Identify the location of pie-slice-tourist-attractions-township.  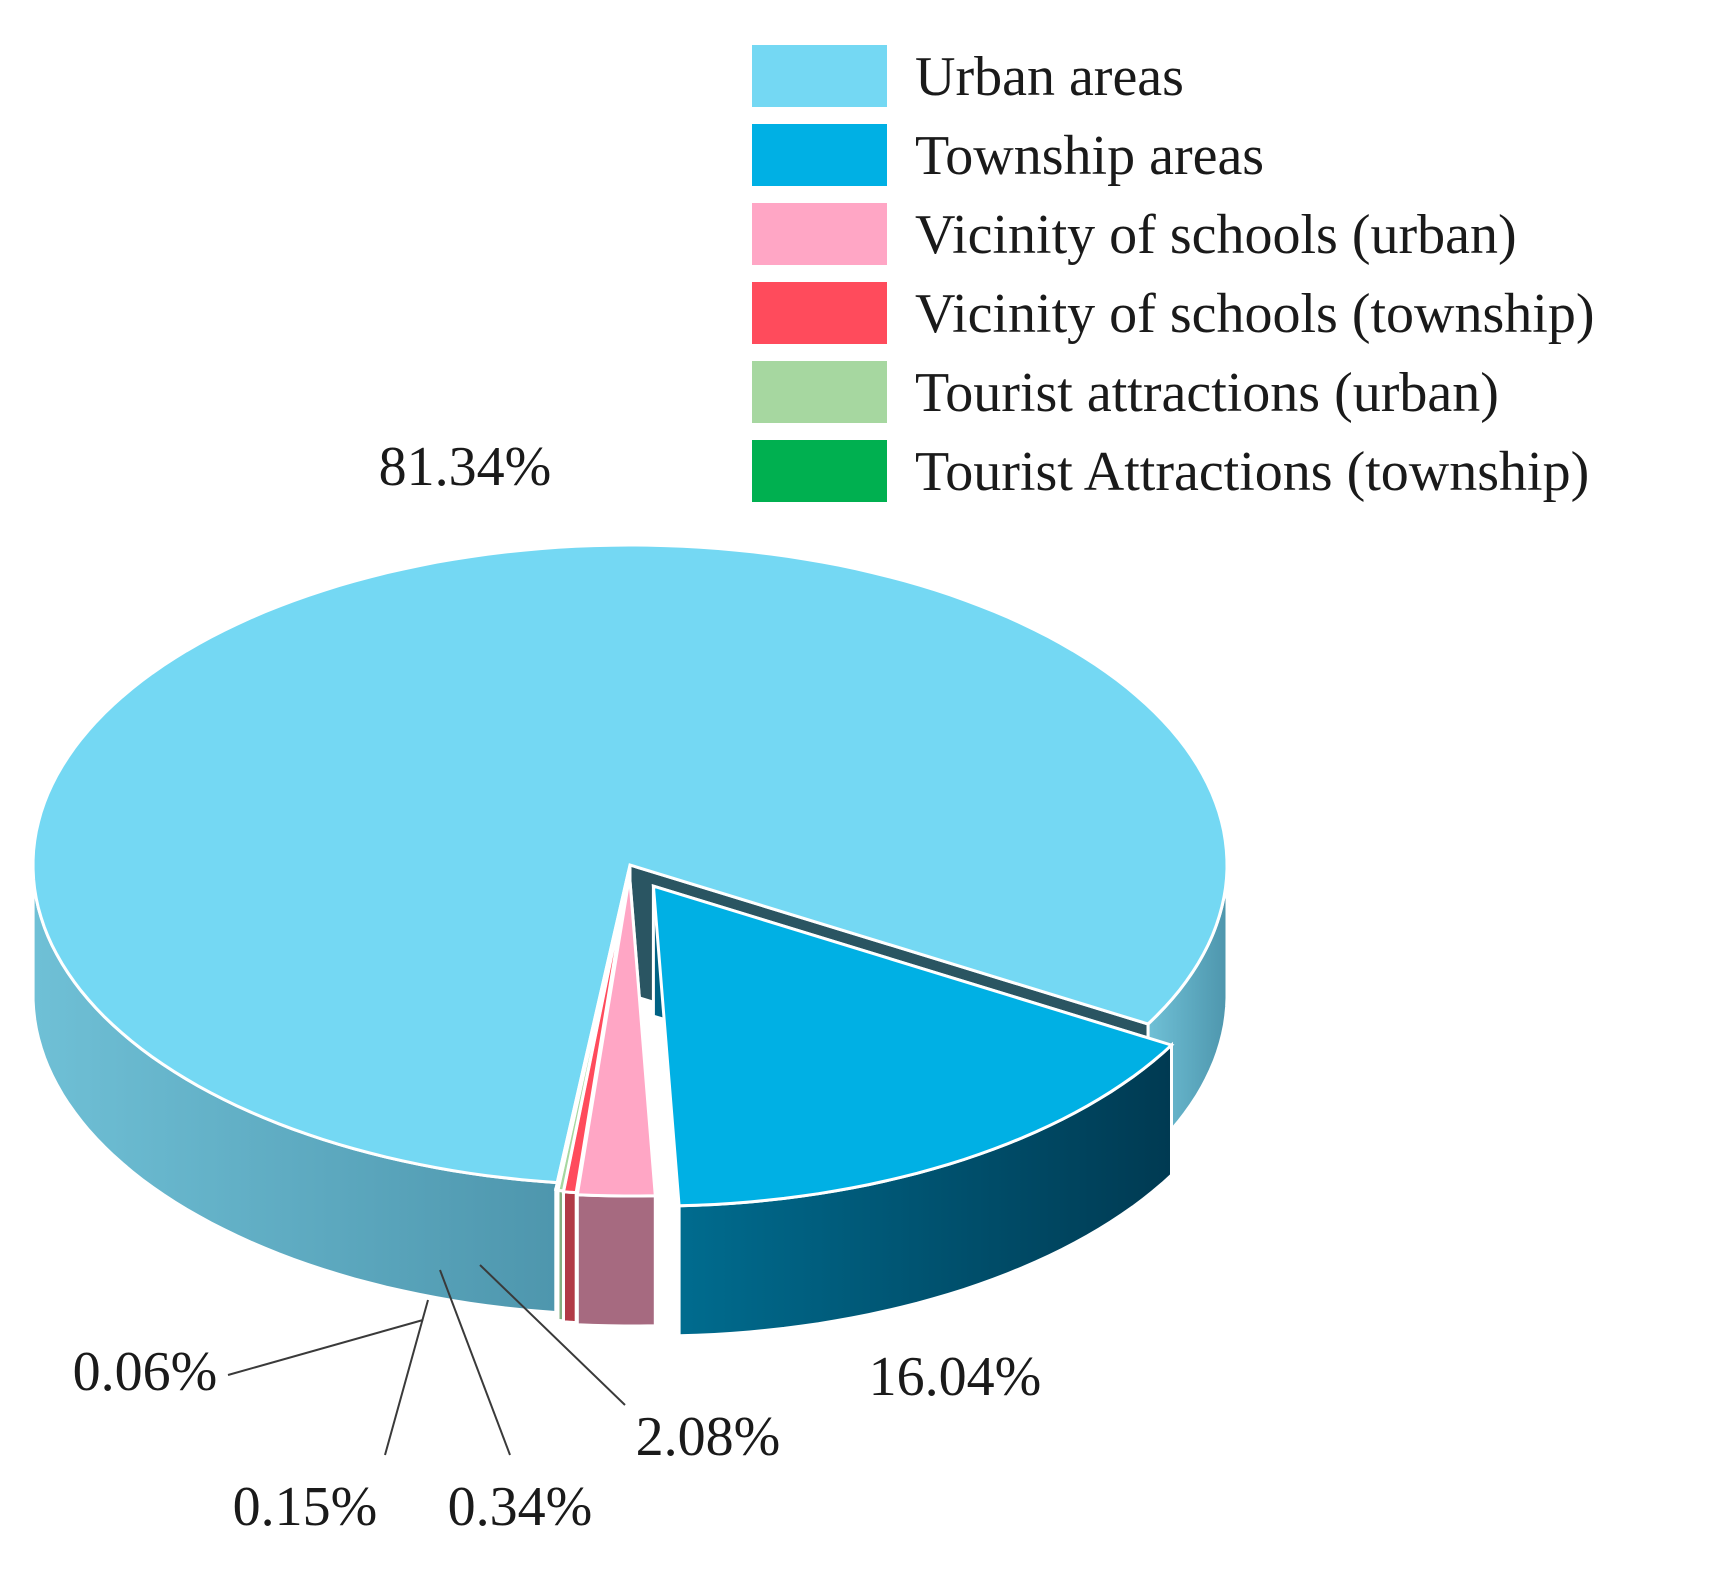
(592, 1031).